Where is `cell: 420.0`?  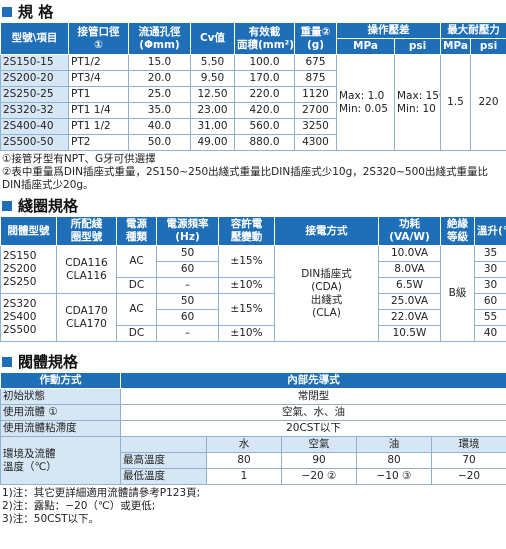
cell: 420.0 is located at coordinates (265, 111).